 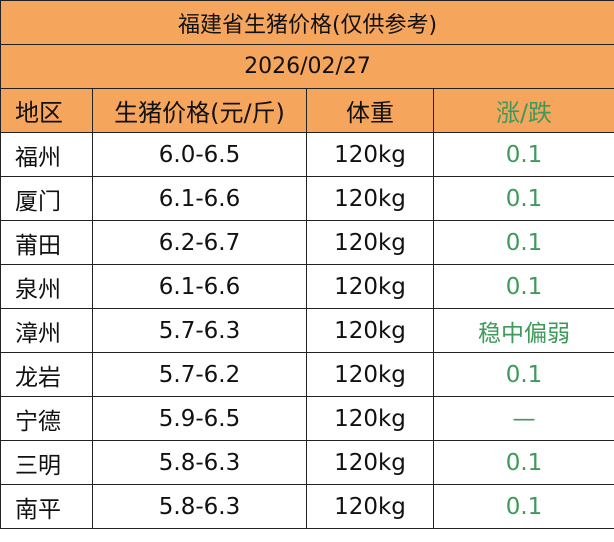 I want to click on cell: 厦门, so click(x=46, y=198).